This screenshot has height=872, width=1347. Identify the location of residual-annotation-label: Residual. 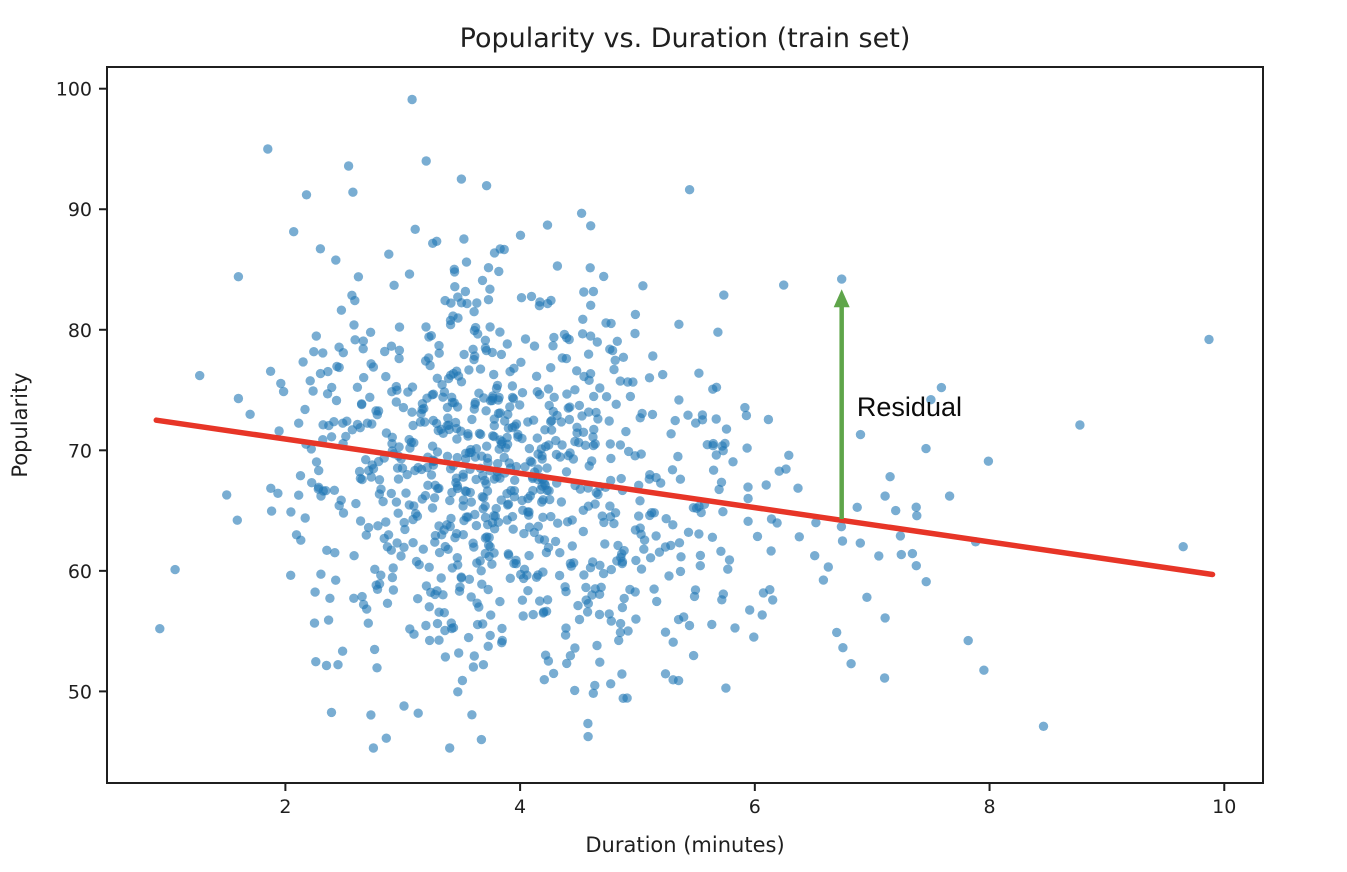
(909, 407).